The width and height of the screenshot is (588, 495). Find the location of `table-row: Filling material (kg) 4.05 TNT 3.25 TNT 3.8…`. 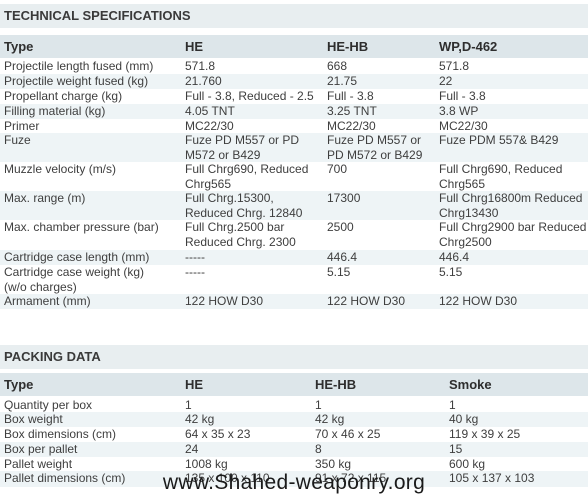

table-row: Filling material (kg) 4.05 TNT 3.25 TNT 3.8… is located at coordinates (294, 111).